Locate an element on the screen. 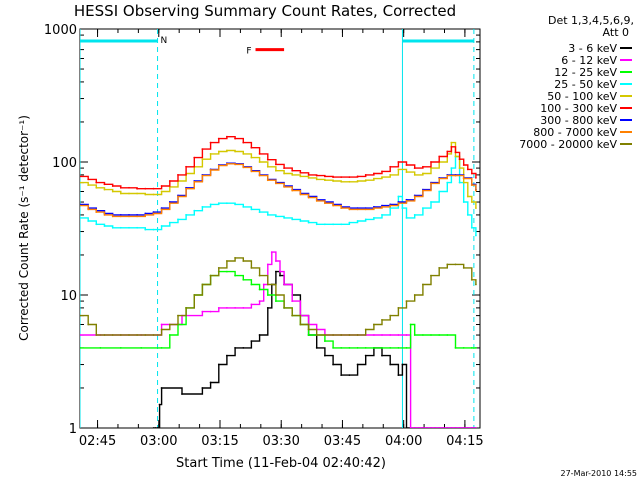 The height and width of the screenshot is (480, 640). legend-label-4: 50 - 100 keV is located at coordinates (582, 96).